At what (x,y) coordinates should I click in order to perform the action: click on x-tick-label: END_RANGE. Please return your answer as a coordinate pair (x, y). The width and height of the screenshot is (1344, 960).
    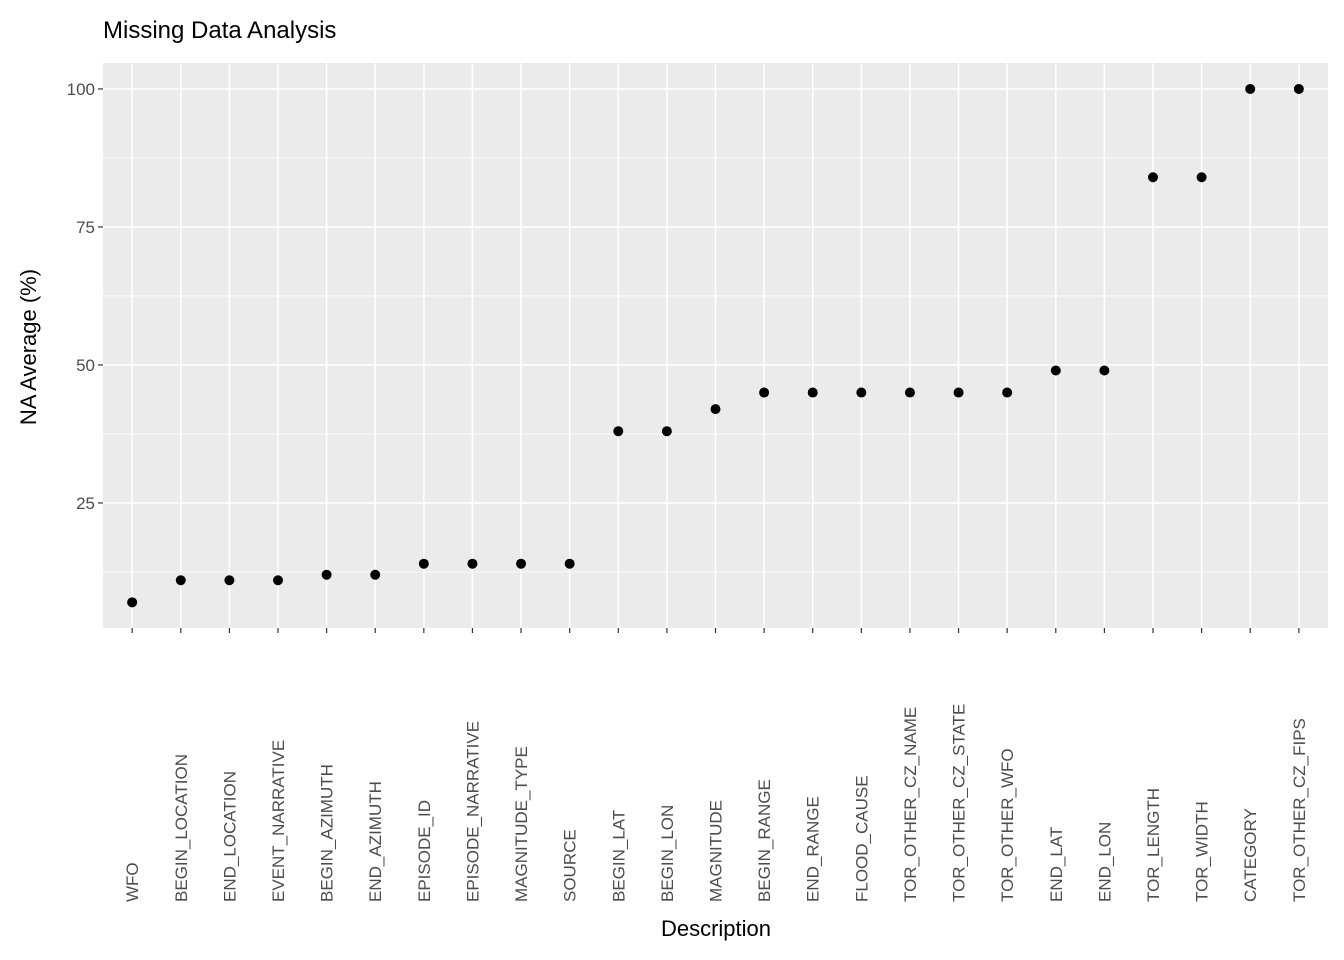
    Looking at the image, I should click on (813, 849).